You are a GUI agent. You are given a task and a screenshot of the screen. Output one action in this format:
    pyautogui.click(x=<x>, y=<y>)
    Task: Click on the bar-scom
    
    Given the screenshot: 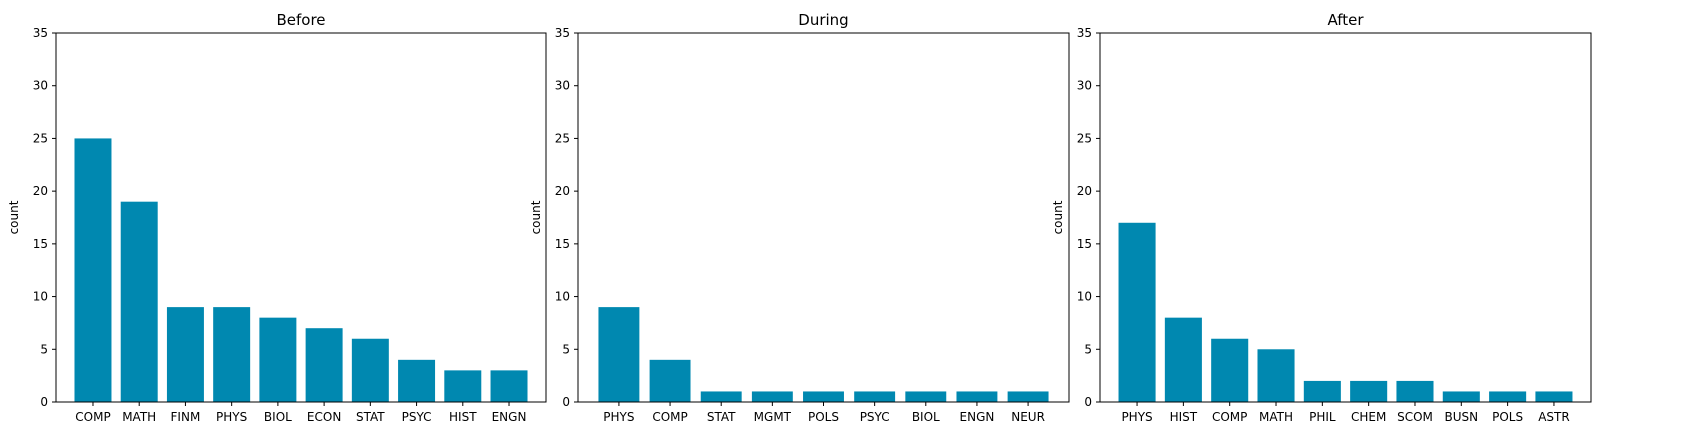 What is the action you would take?
    pyautogui.click(x=1415, y=391)
    